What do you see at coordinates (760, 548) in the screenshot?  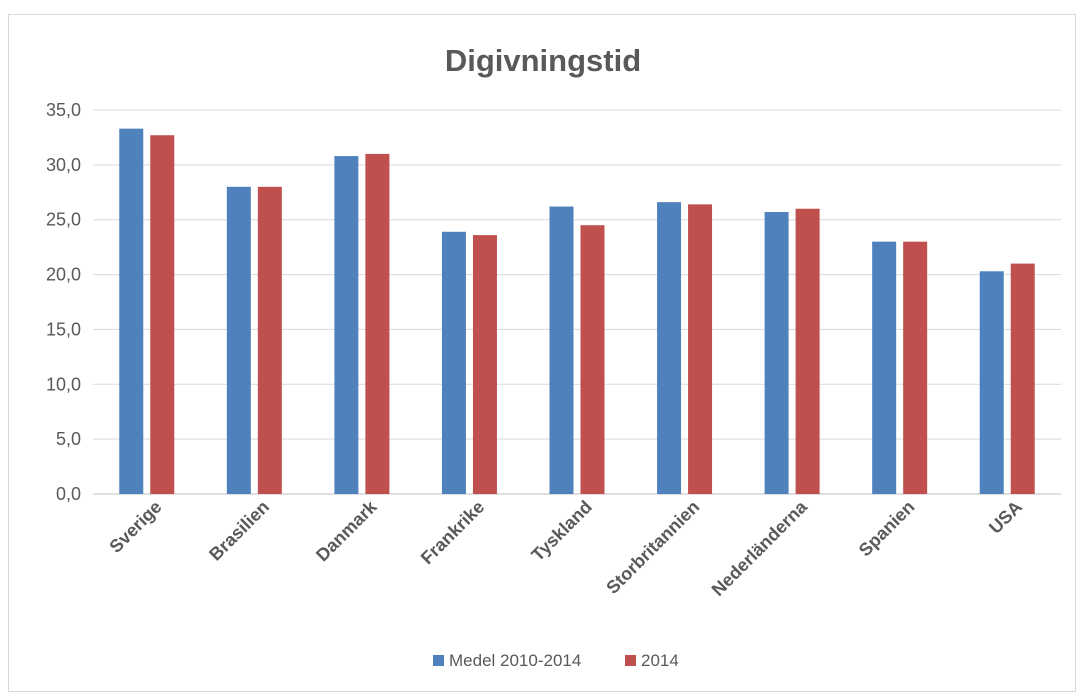 I see `x-tick-label: Nederländerna` at bounding box center [760, 548].